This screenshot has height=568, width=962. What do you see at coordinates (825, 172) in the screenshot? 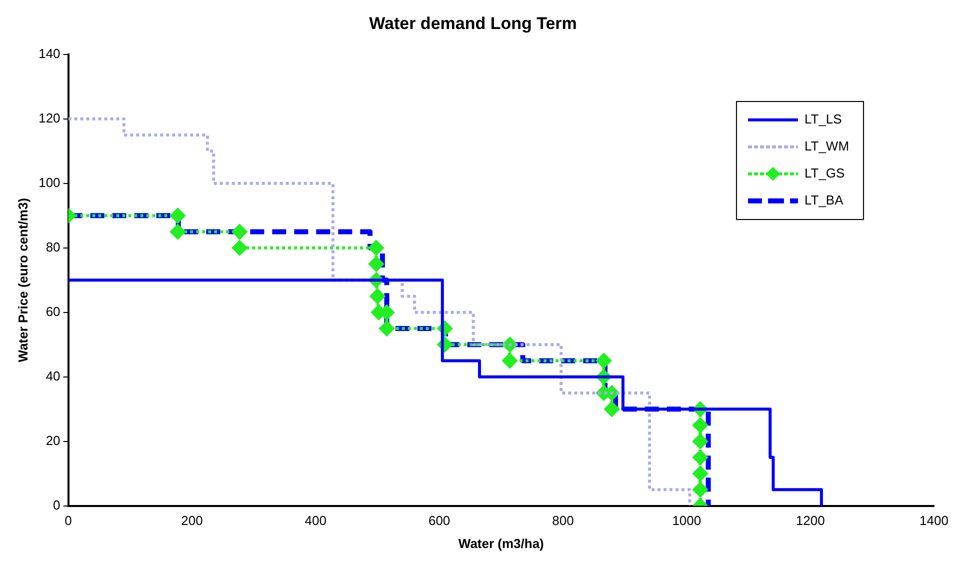
I see `legend-label: LT_GS` at bounding box center [825, 172].